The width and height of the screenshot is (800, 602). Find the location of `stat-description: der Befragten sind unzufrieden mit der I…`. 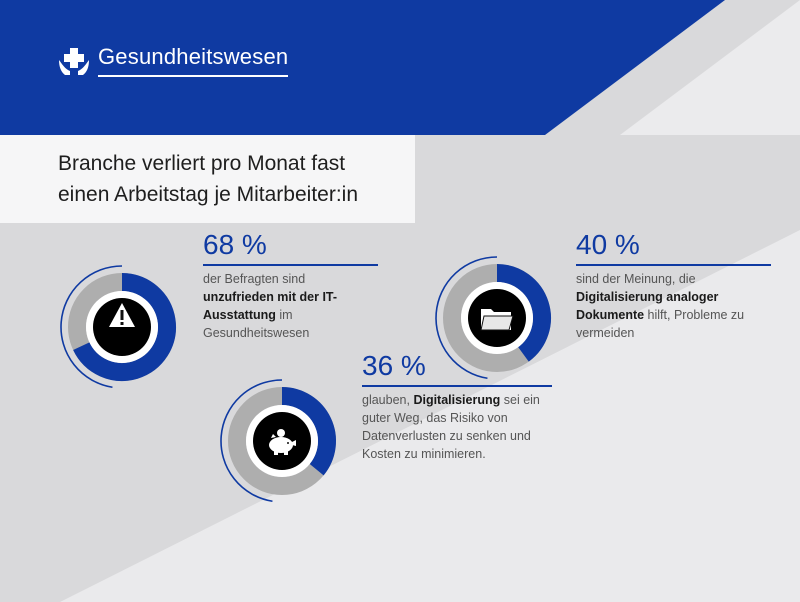

stat-description: der Befragten sind unzufrieden mit der I… is located at coordinates (270, 305).